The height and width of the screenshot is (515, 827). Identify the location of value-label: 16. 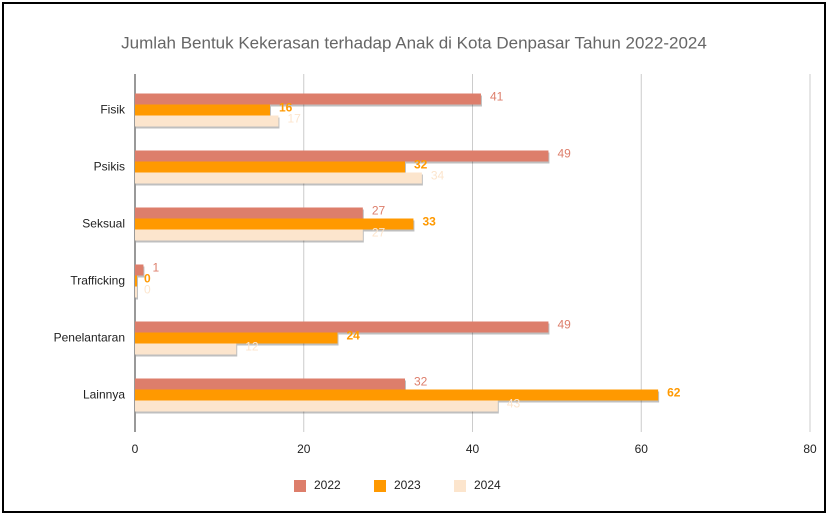
(286, 108).